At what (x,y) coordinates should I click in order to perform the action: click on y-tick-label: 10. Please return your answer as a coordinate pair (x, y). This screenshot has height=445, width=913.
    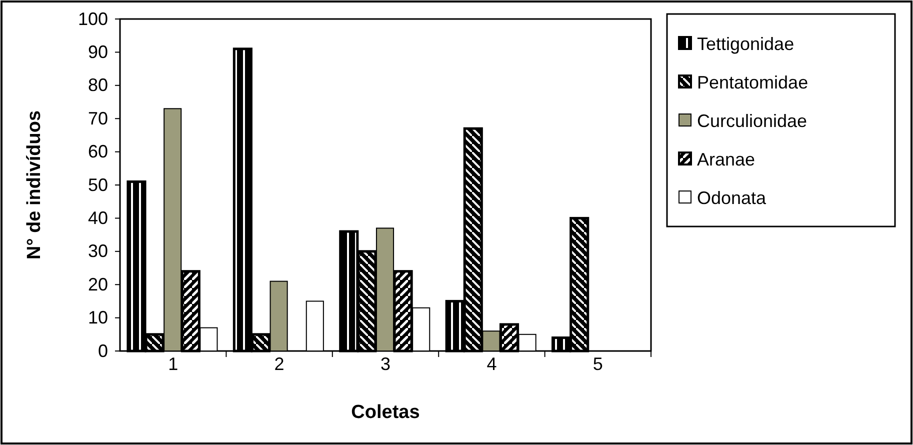
    Looking at the image, I should click on (98, 318).